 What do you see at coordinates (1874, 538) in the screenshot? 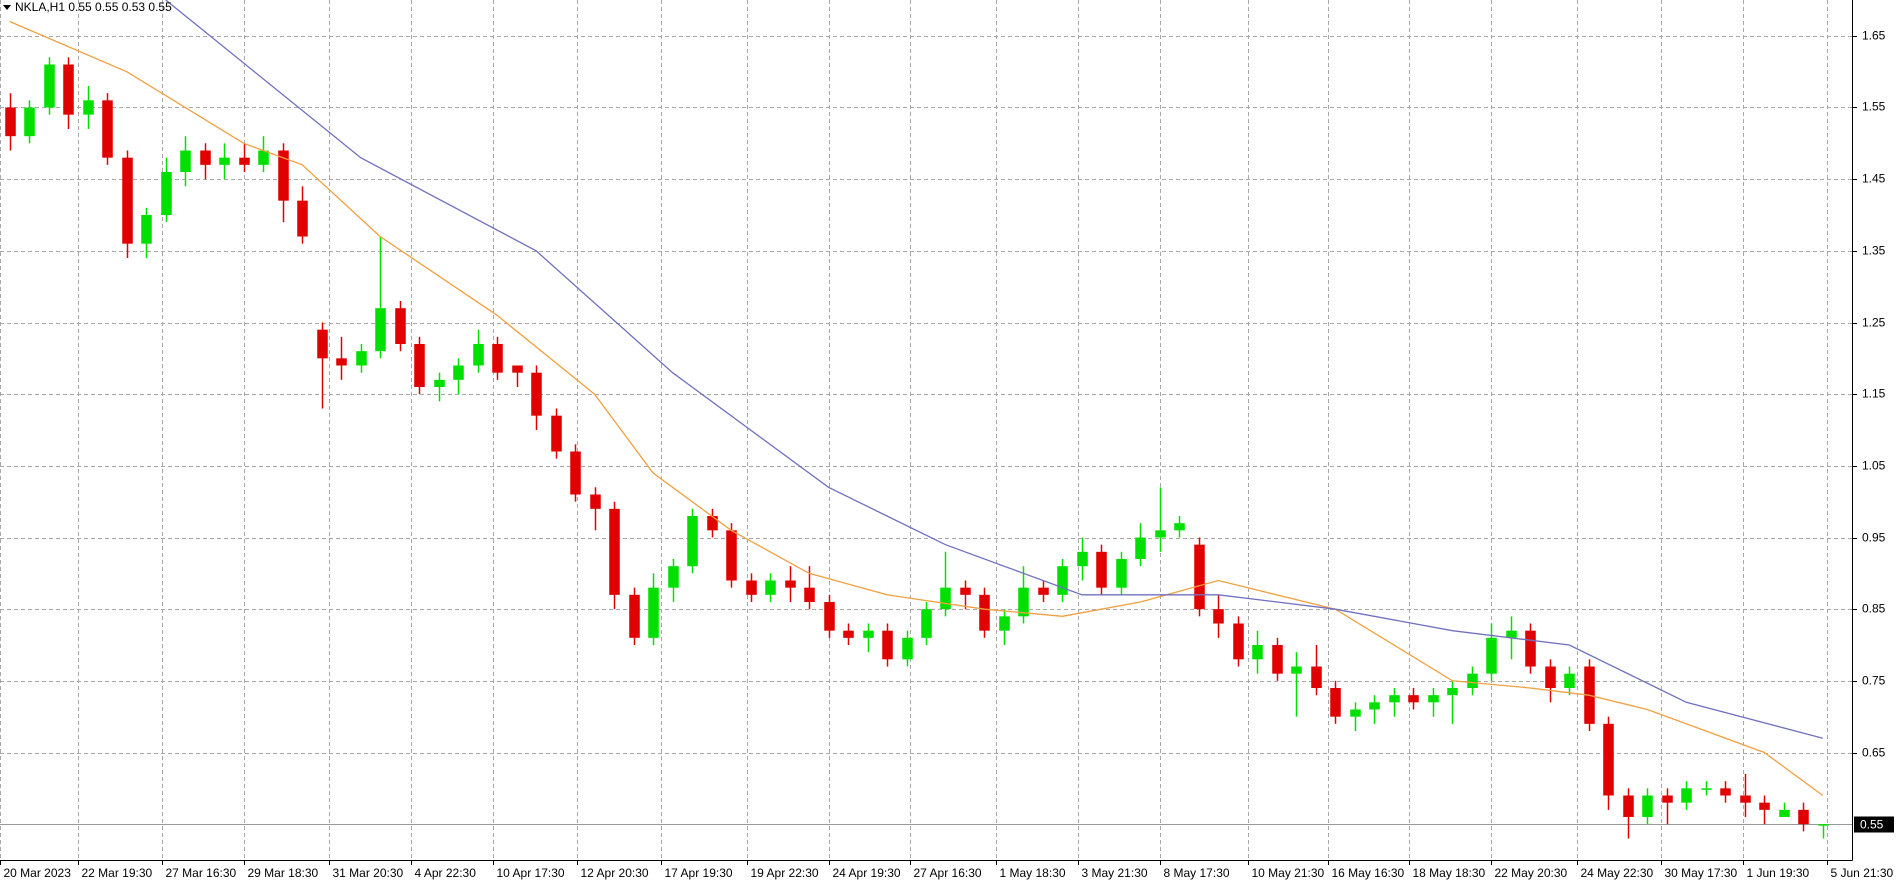
I see `y-tick-label: 0.95` at bounding box center [1874, 538].